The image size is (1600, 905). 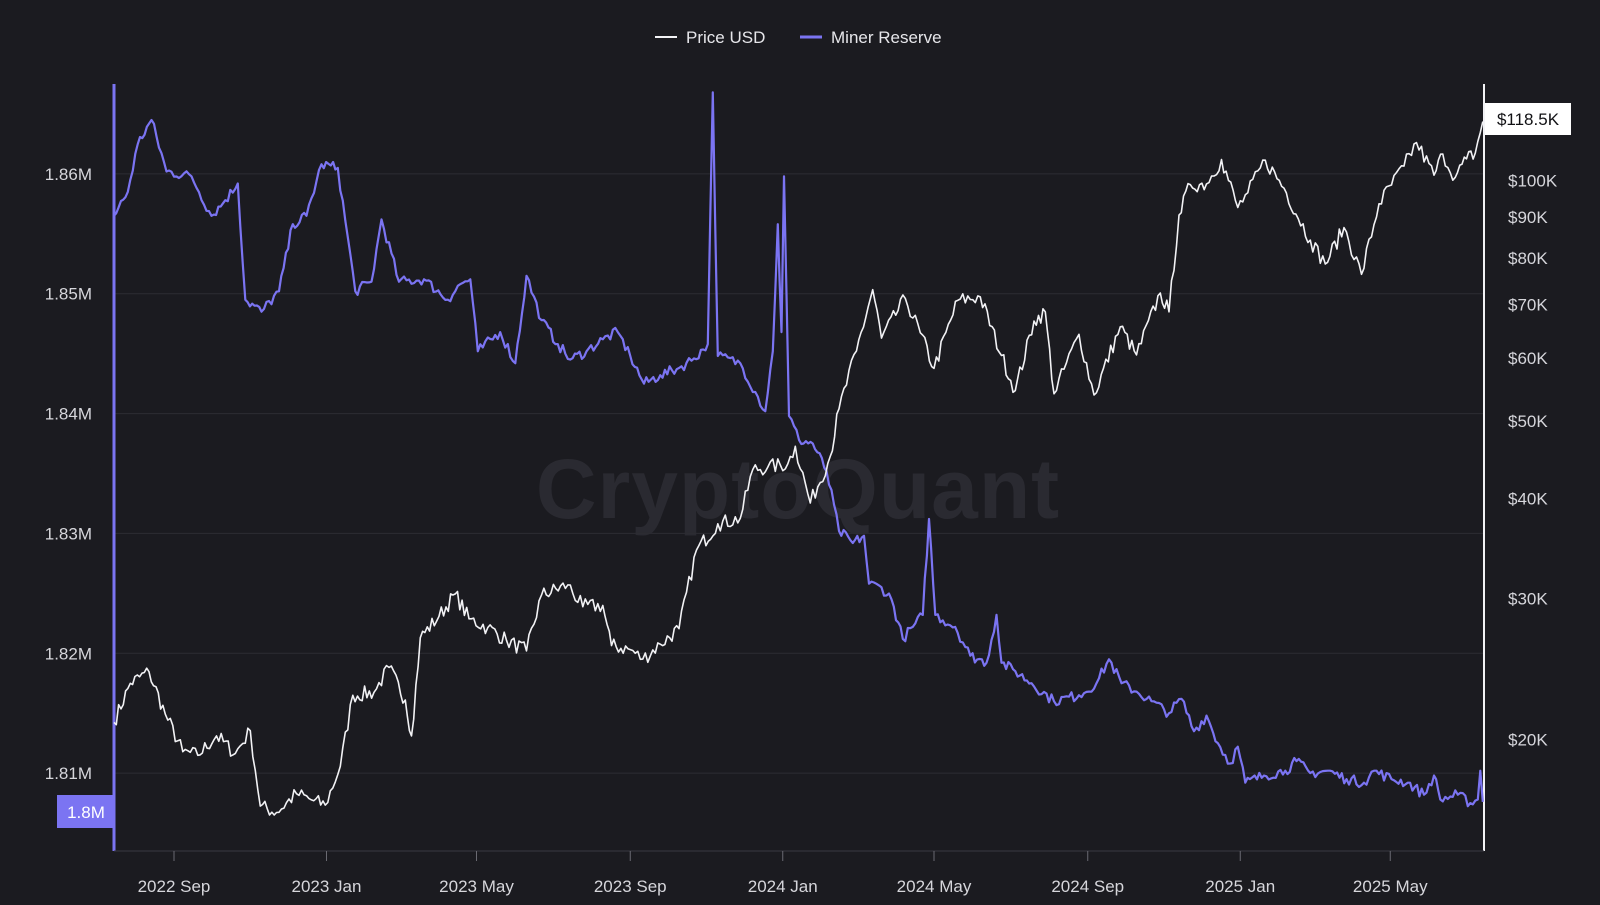 I want to click on right-tick-label: $40K, so click(x=1528, y=499).